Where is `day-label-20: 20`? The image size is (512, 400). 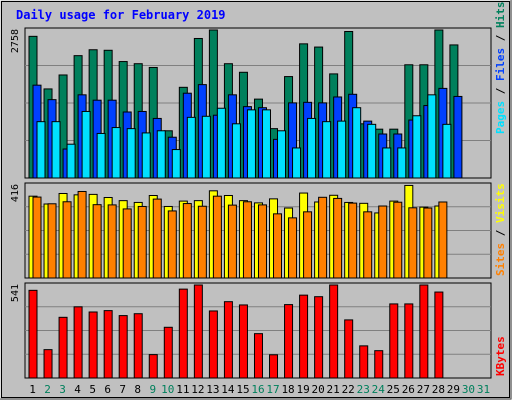
day-label-20: 20 is located at coordinates (318, 389).